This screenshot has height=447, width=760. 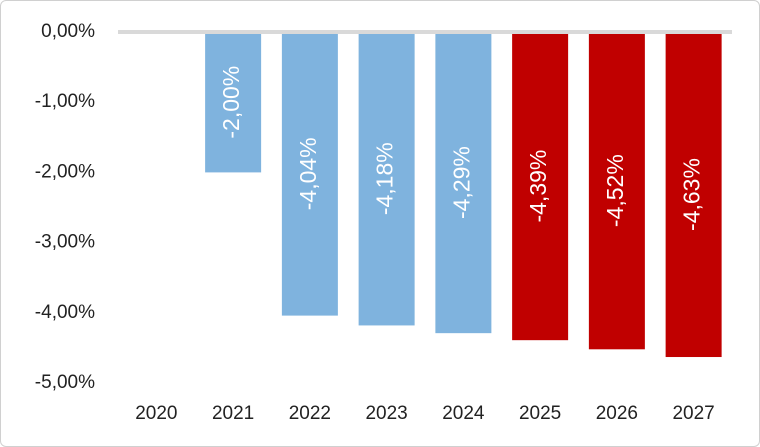 What do you see at coordinates (386, 413) in the screenshot?
I see `x-tick-label: 2023` at bounding box center [386, 413].